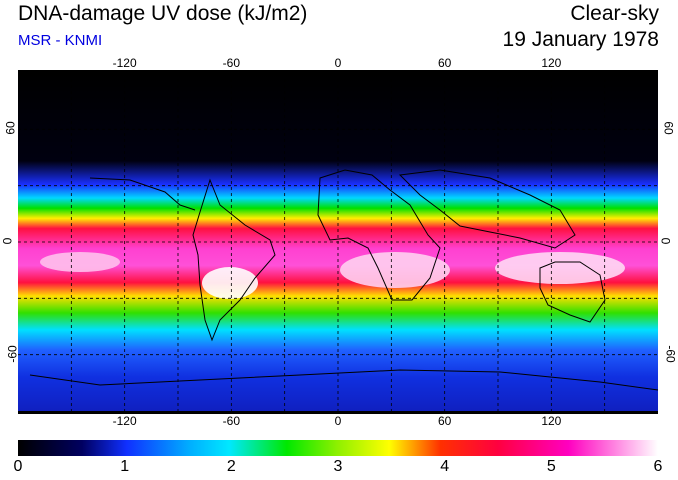 The width and height of the screenshot is (678, 480). I want to click on bottom-lon-label: 120, so click(551, 421).